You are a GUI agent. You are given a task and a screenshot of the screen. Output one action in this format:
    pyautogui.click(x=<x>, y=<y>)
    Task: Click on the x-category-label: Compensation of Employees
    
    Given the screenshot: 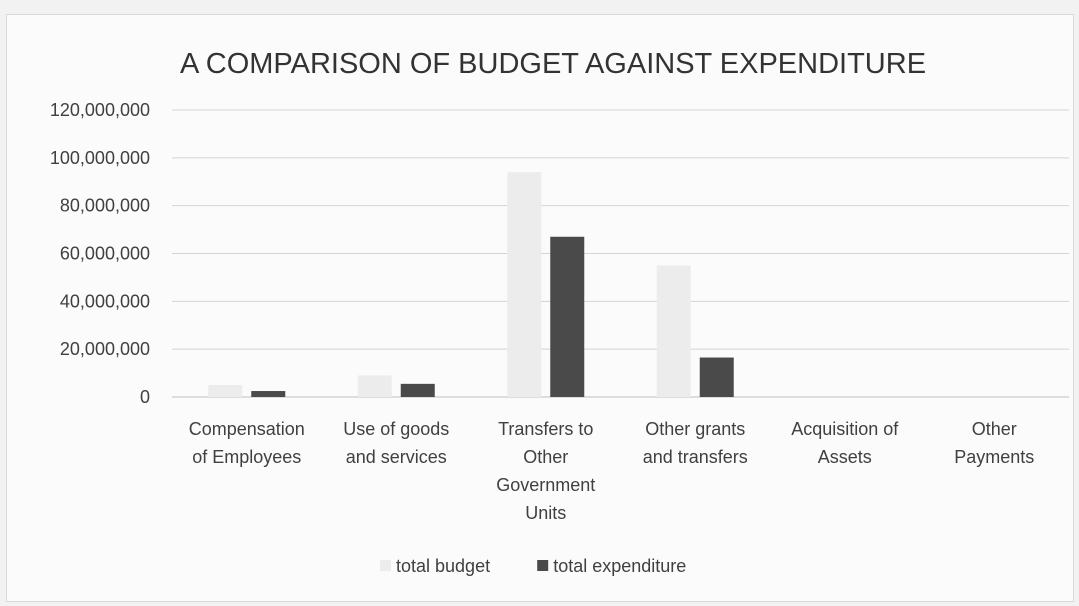 What is the action you would take?
    pyautogui.click(x=247, y=443)
    